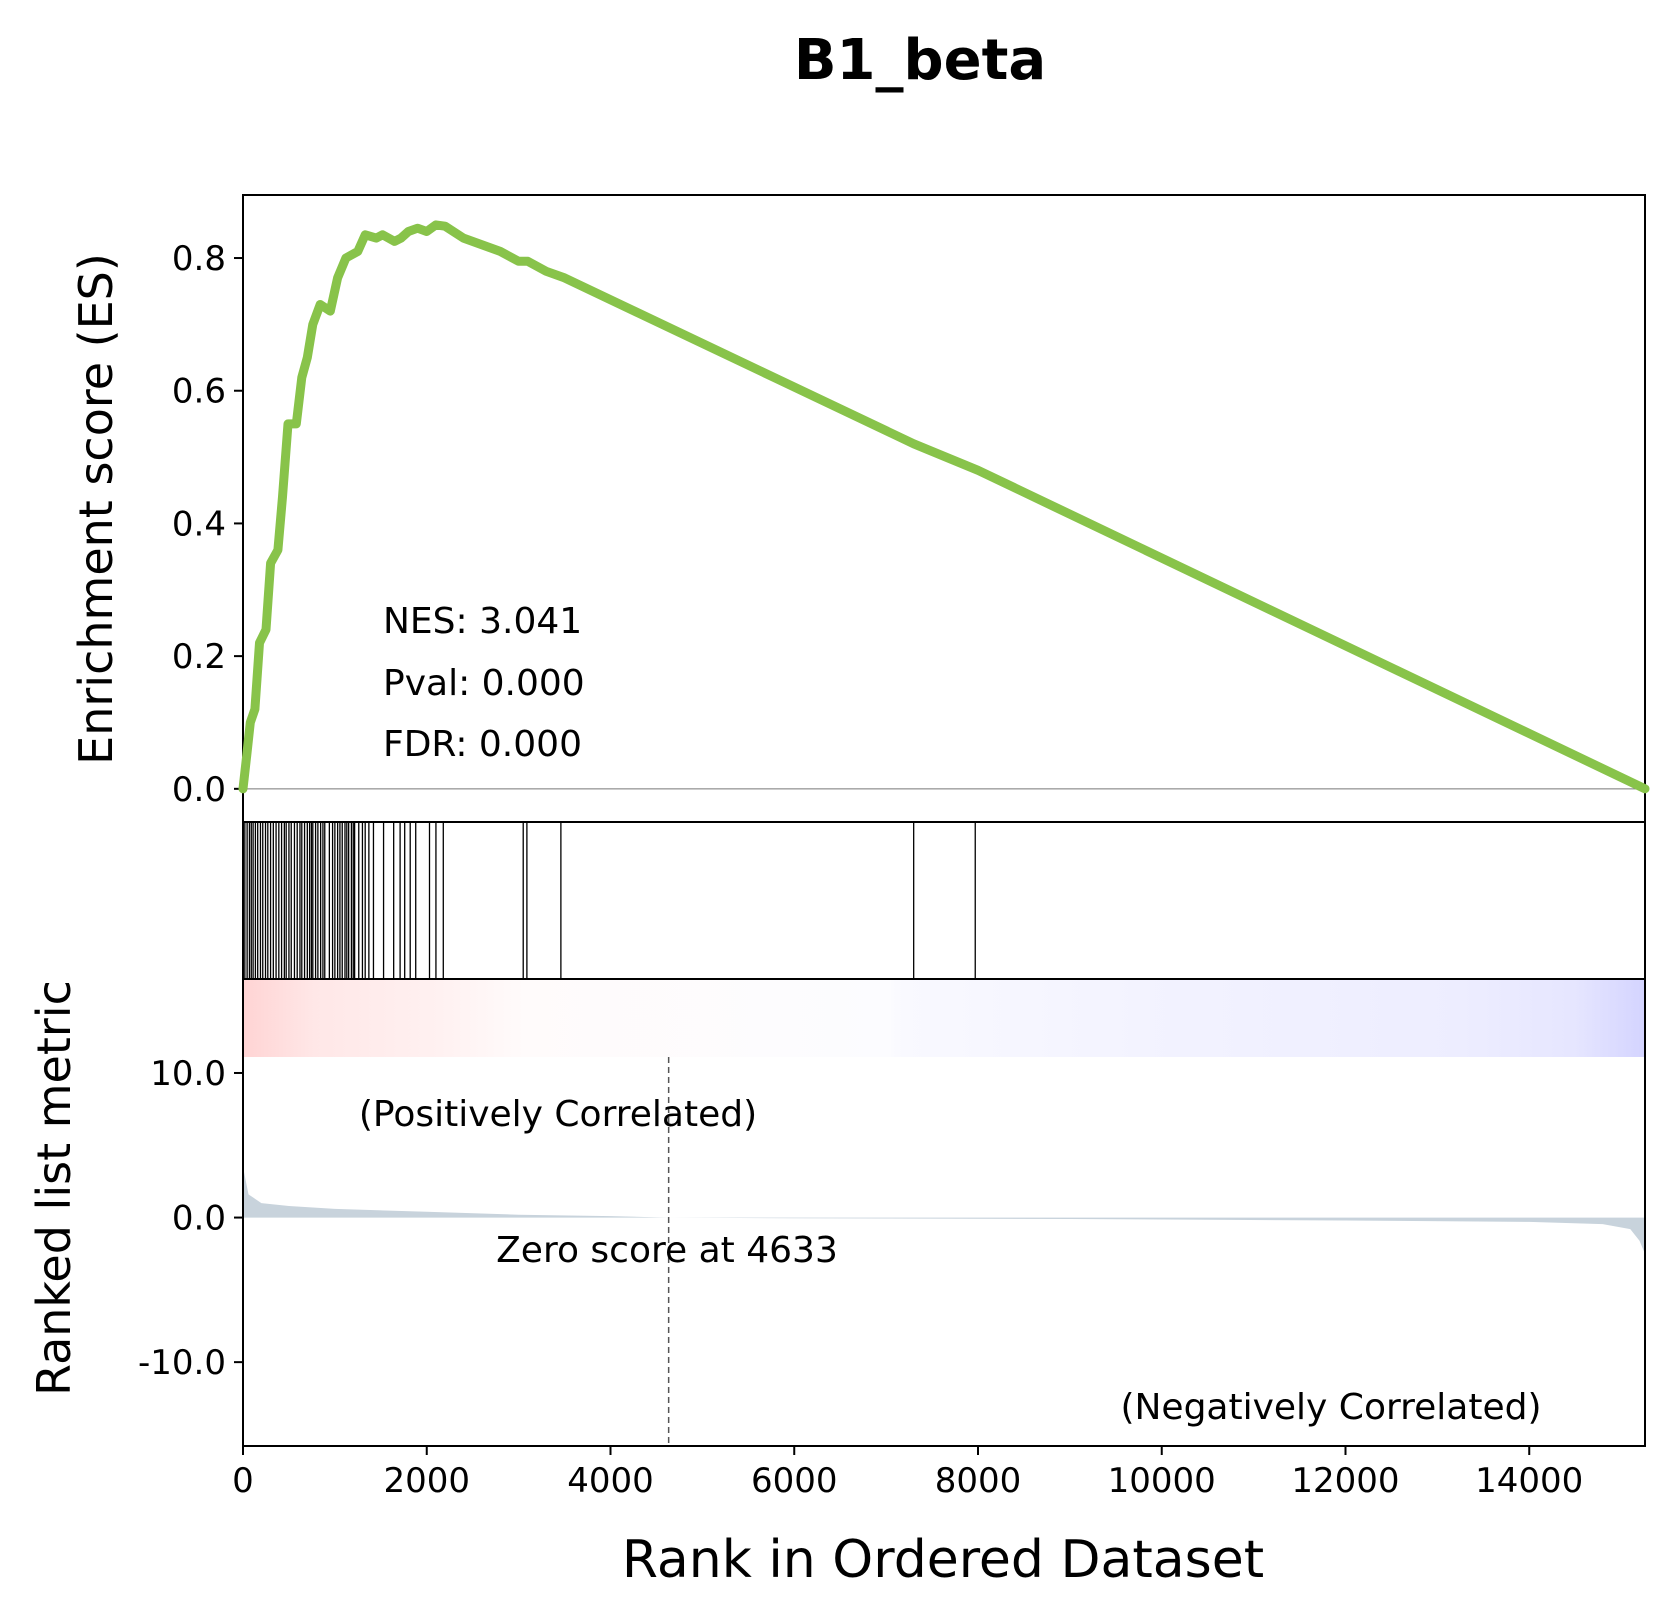 This screenshot has width=1669, height=1613. What do you see at coordinates (1330, 1407) in the screenshot?
I see `negatively-correlated-label: (Negatively Correlated)` at bounding box center [1330, 1407].